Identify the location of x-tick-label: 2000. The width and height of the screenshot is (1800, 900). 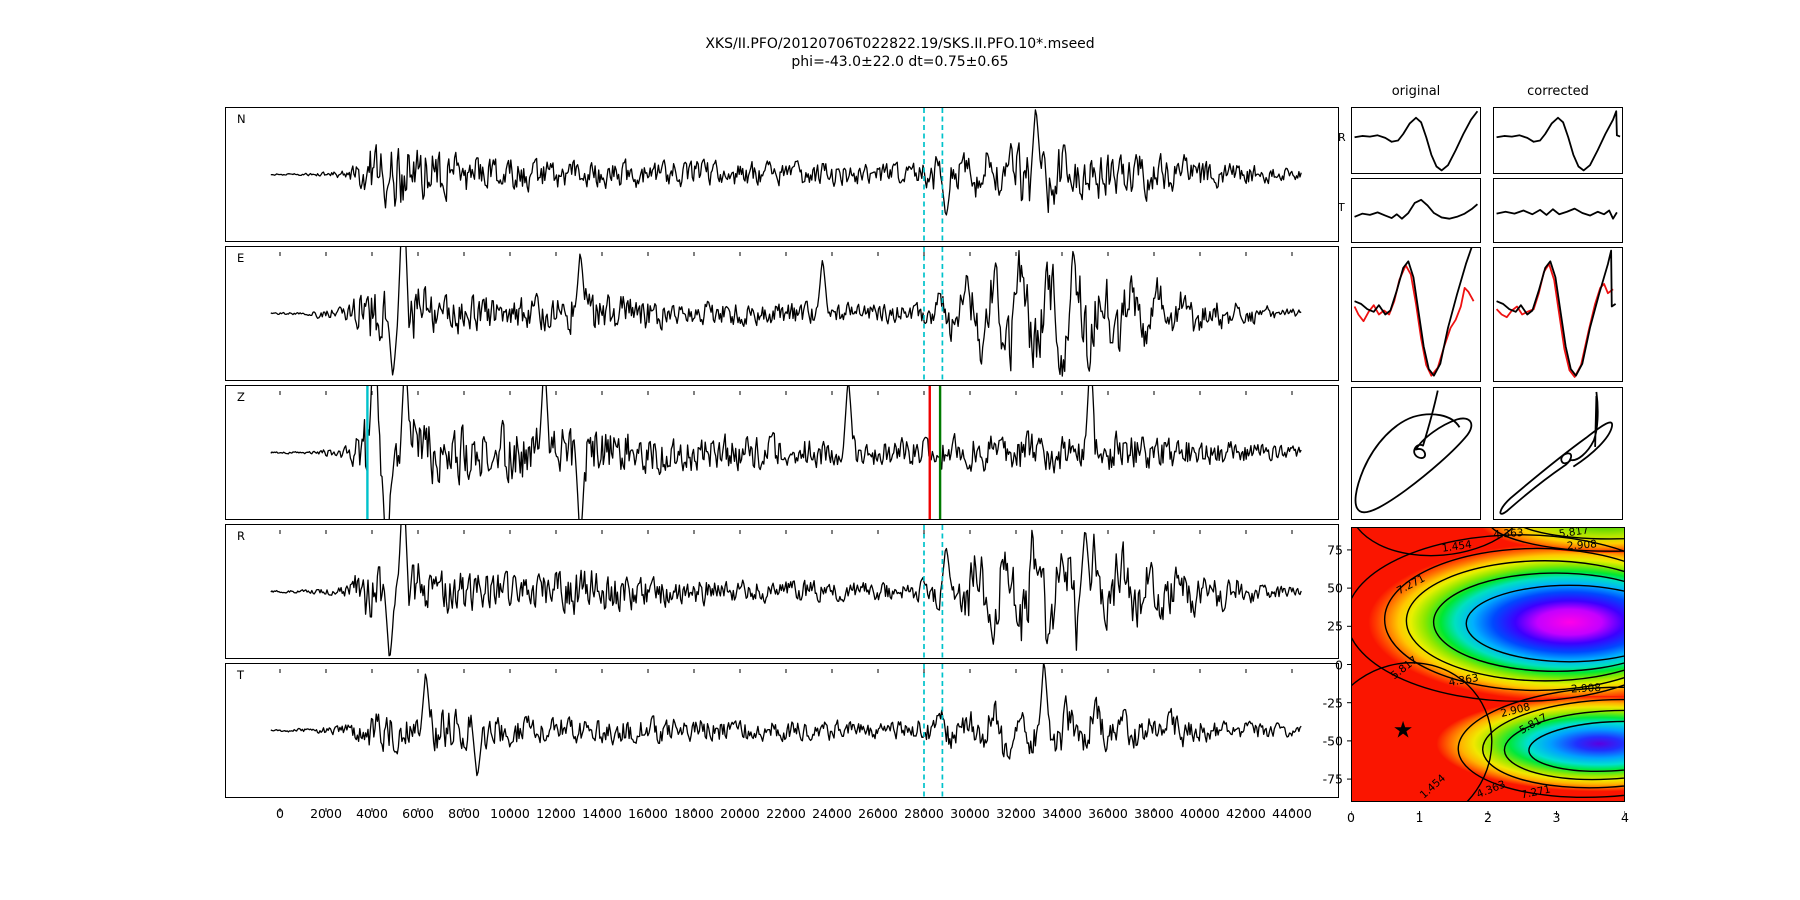
(326, 813).